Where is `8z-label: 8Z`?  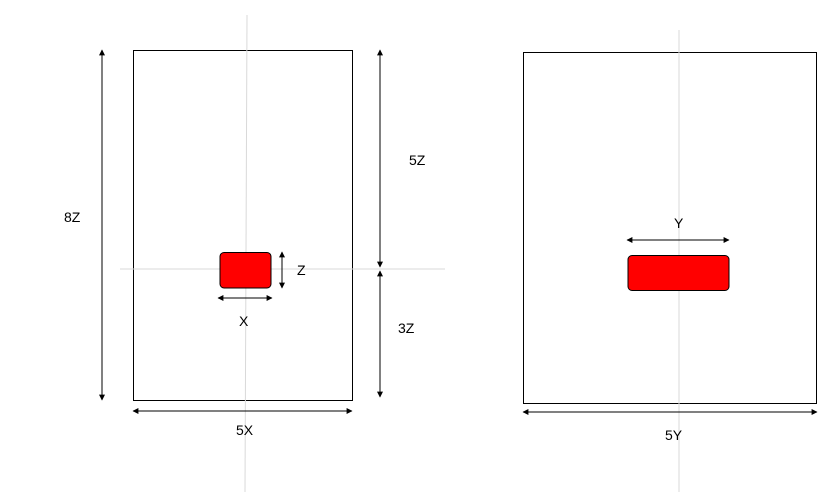 8z-label: 8Z is located at coordinates (72, 217).